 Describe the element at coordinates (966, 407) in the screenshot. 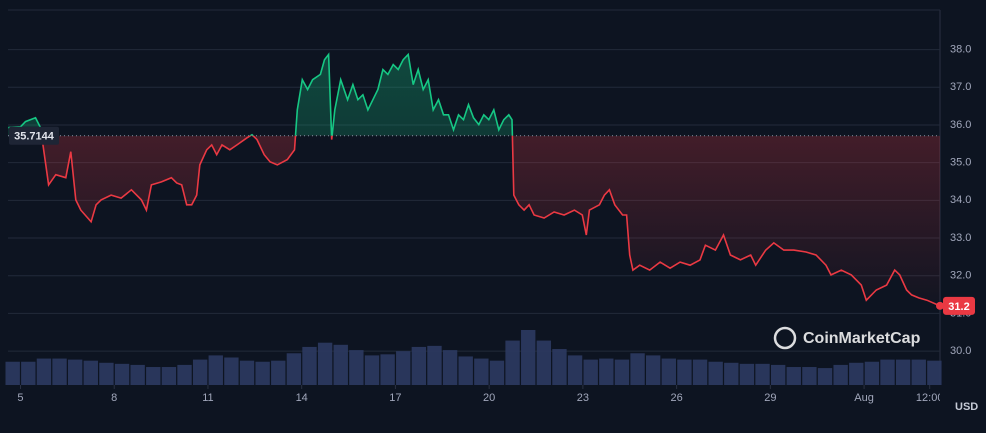

I see `currency-label: USD` at that location.